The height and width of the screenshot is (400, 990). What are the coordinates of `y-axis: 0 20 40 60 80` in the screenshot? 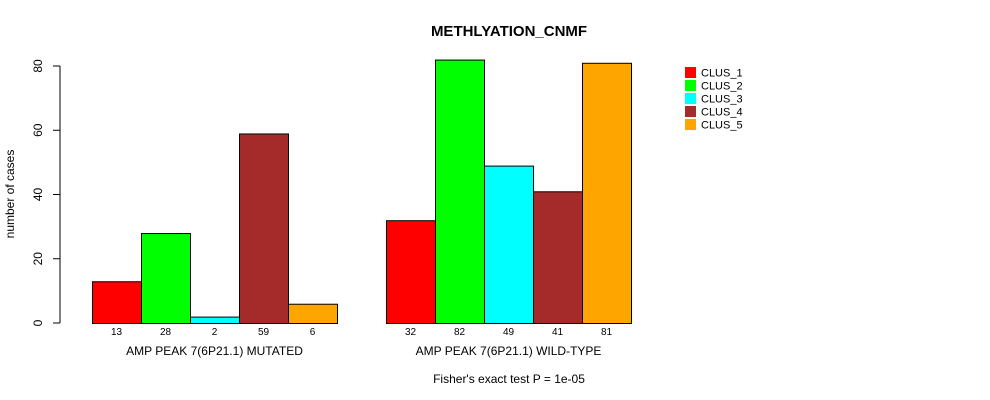 It's located at (46, 192).